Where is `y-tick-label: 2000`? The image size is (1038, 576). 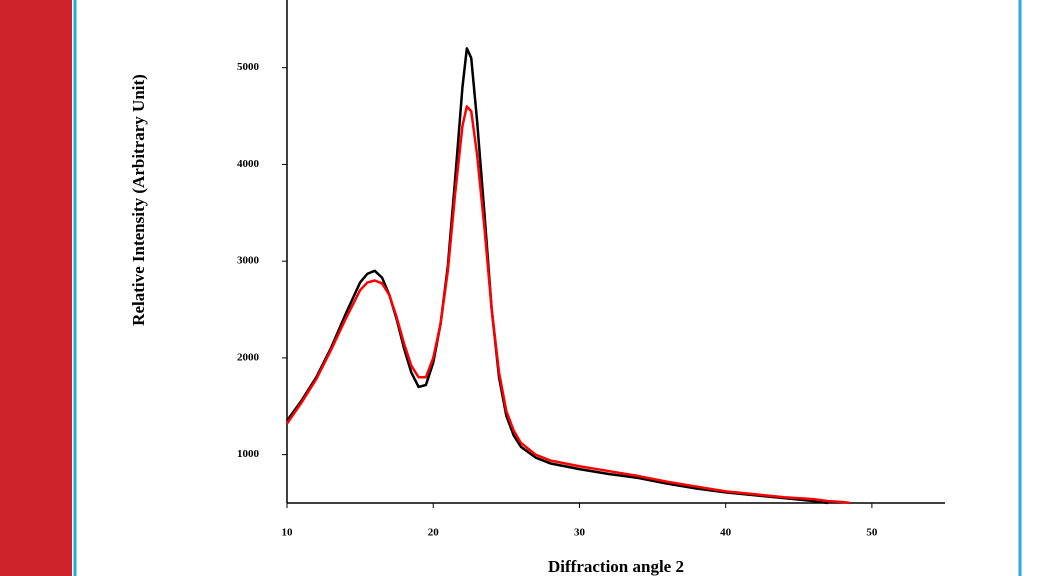
y-tick-label: 2000 is located at coordinates (248, 357).